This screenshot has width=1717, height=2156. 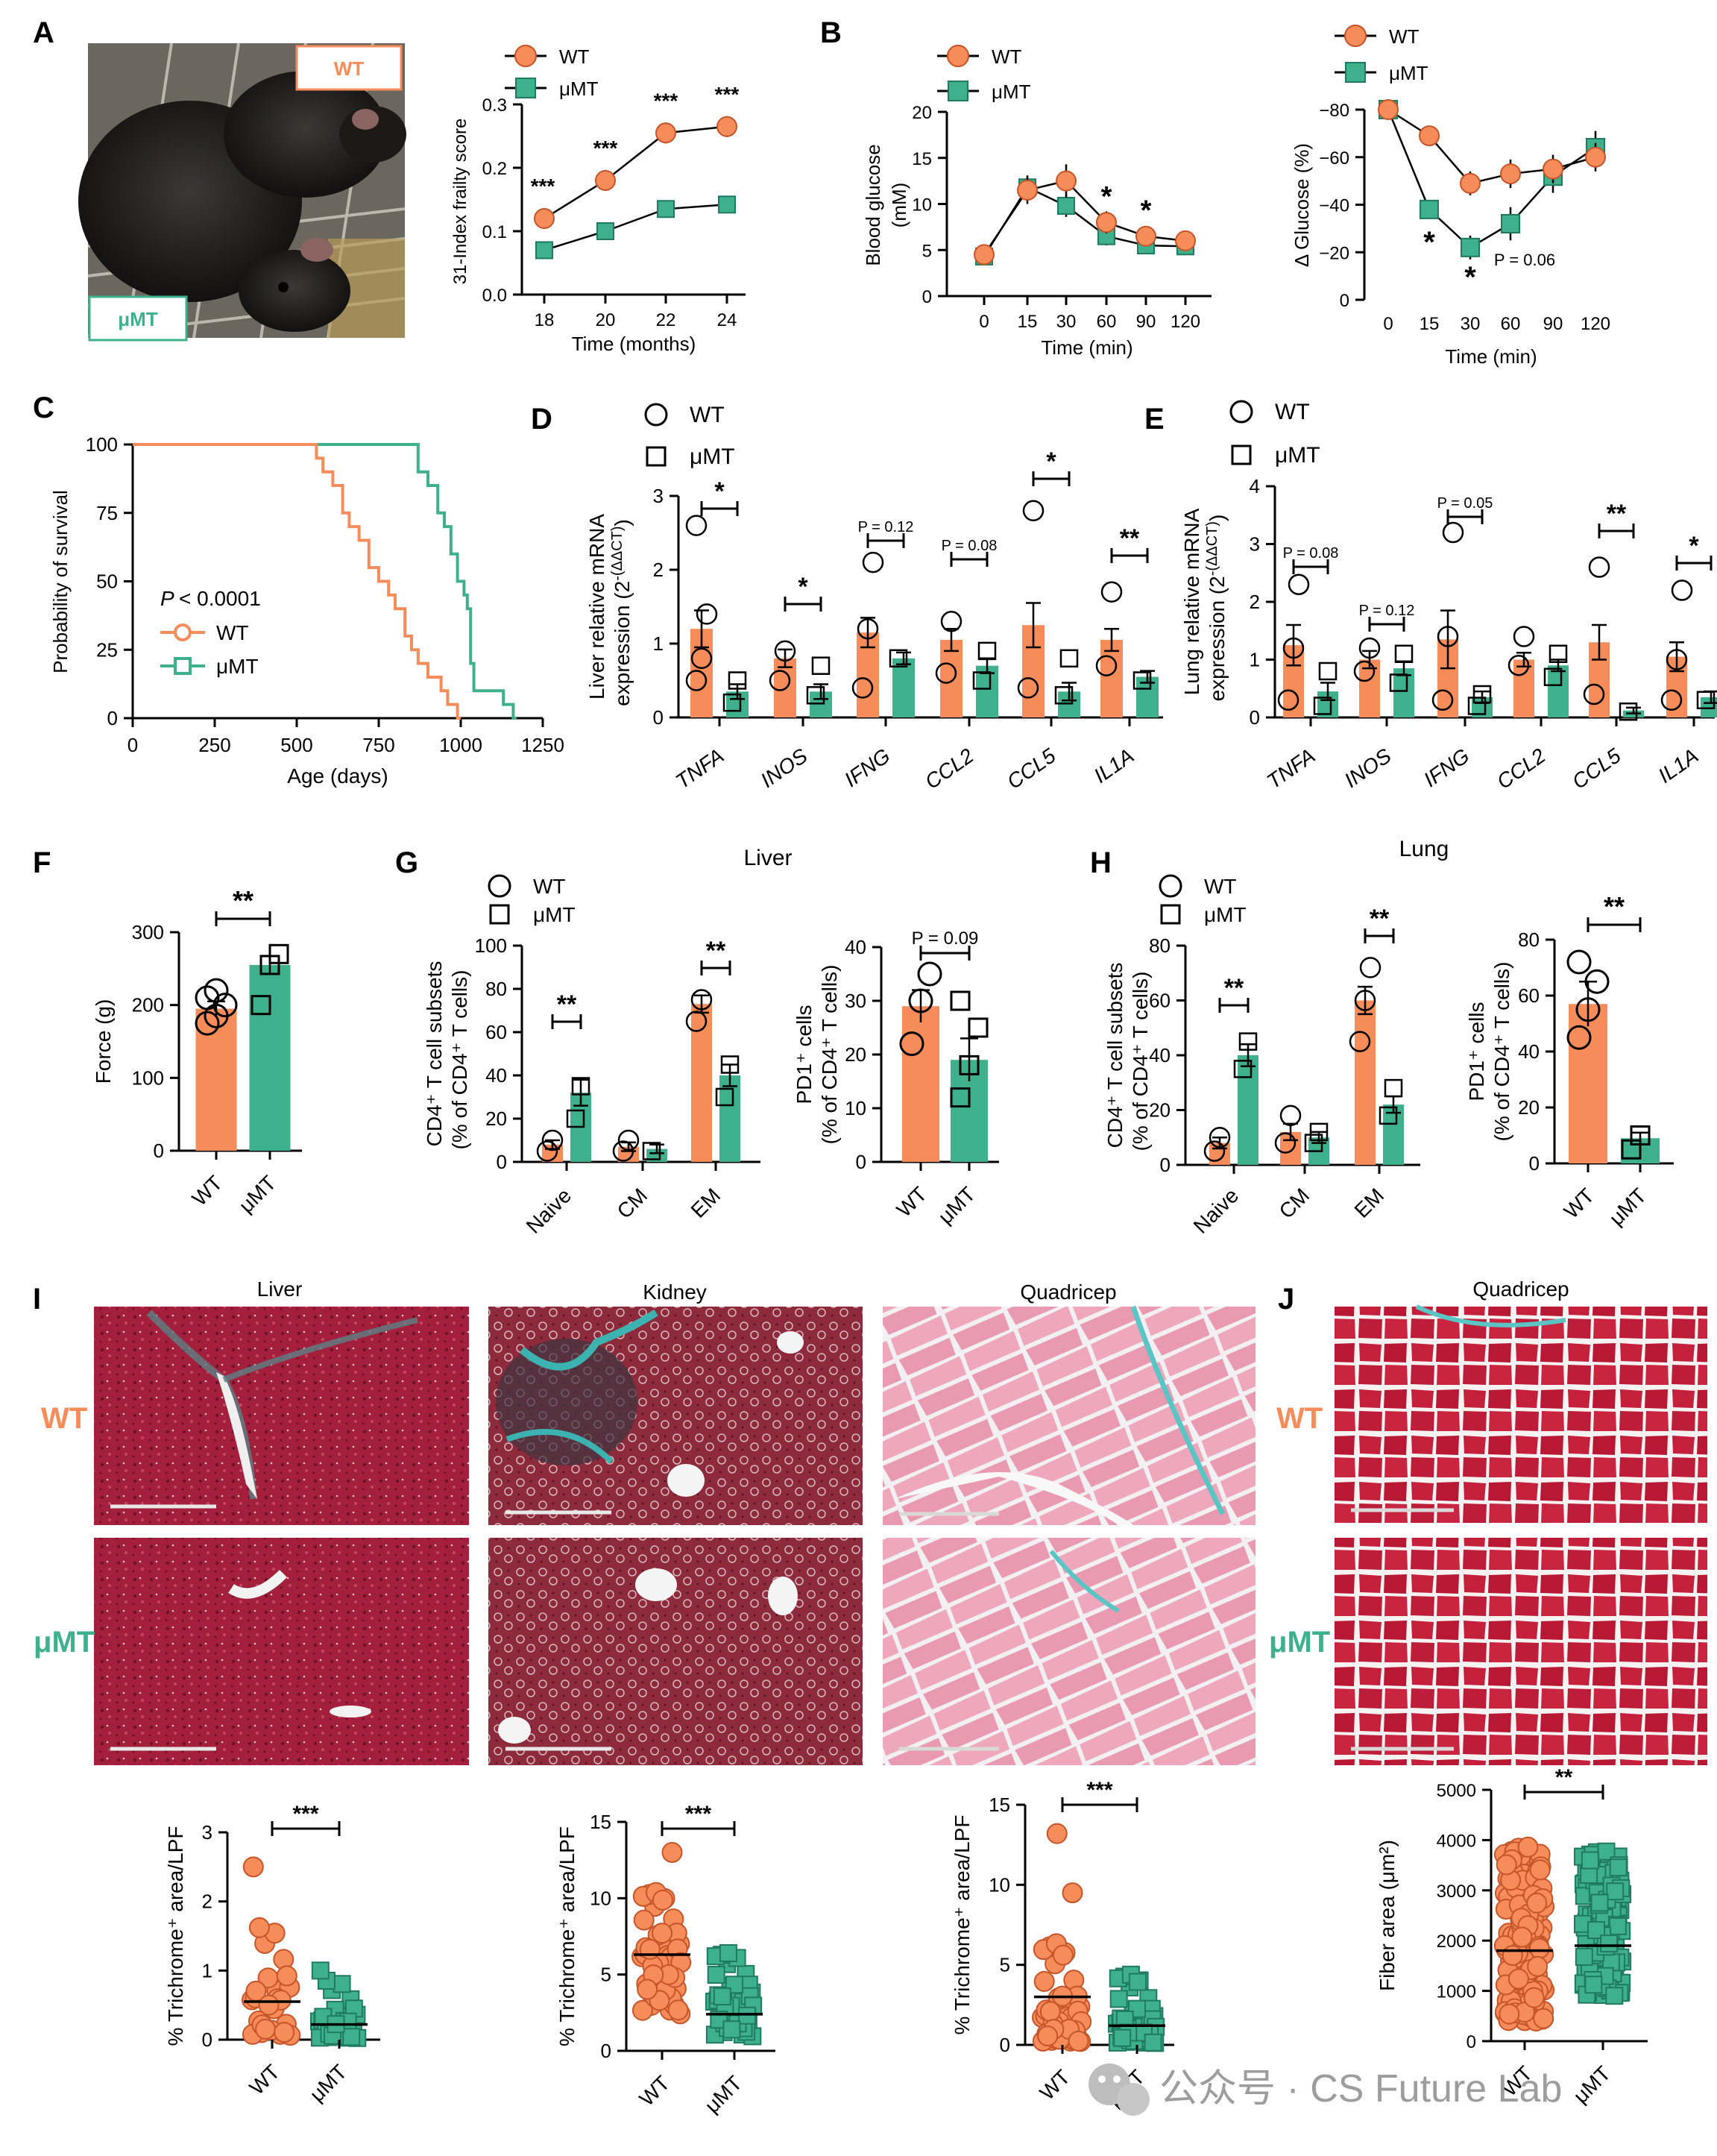 What do you see at coordinates (1255, 486) in the screenshot?
I see `e-y-tick-label: 4` at bounding box center [1255, 486].